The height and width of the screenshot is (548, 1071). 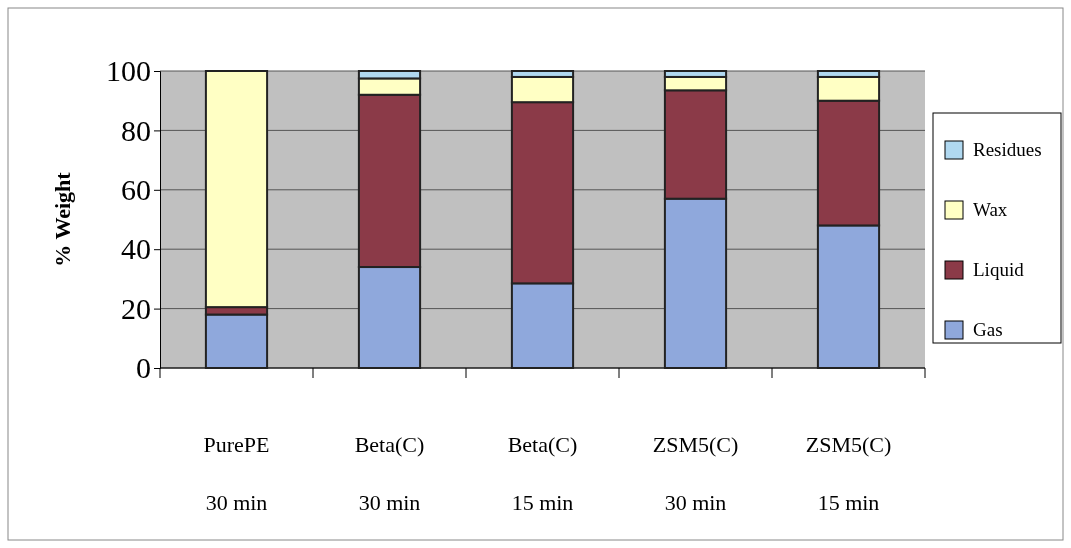 What do you see at coordinates (136, 308) in the screenshot?
I see `y-tick-label: 20` at bounding box center [136, 308].